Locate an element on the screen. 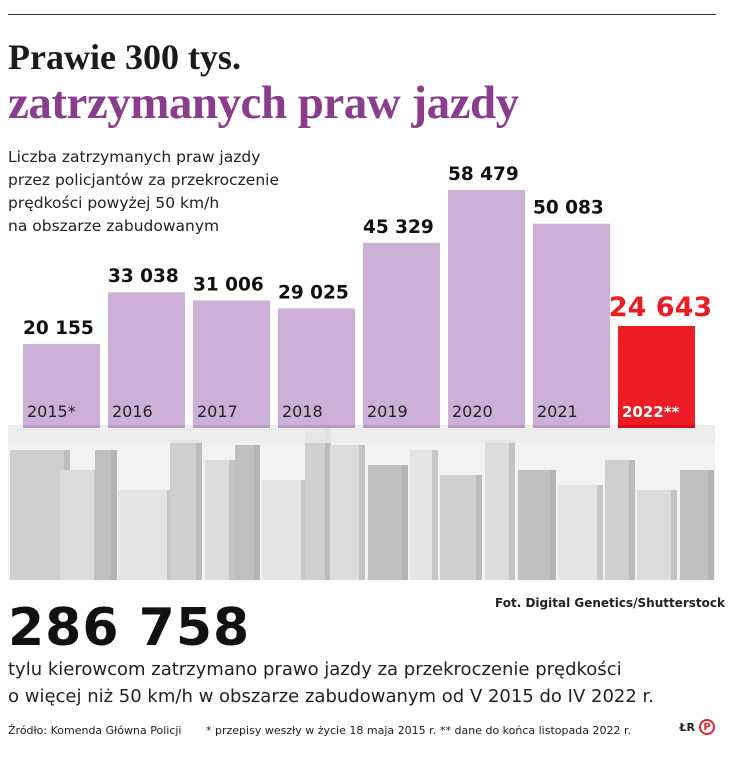  value-label: 50 083 is located at coordinates (568, 208).